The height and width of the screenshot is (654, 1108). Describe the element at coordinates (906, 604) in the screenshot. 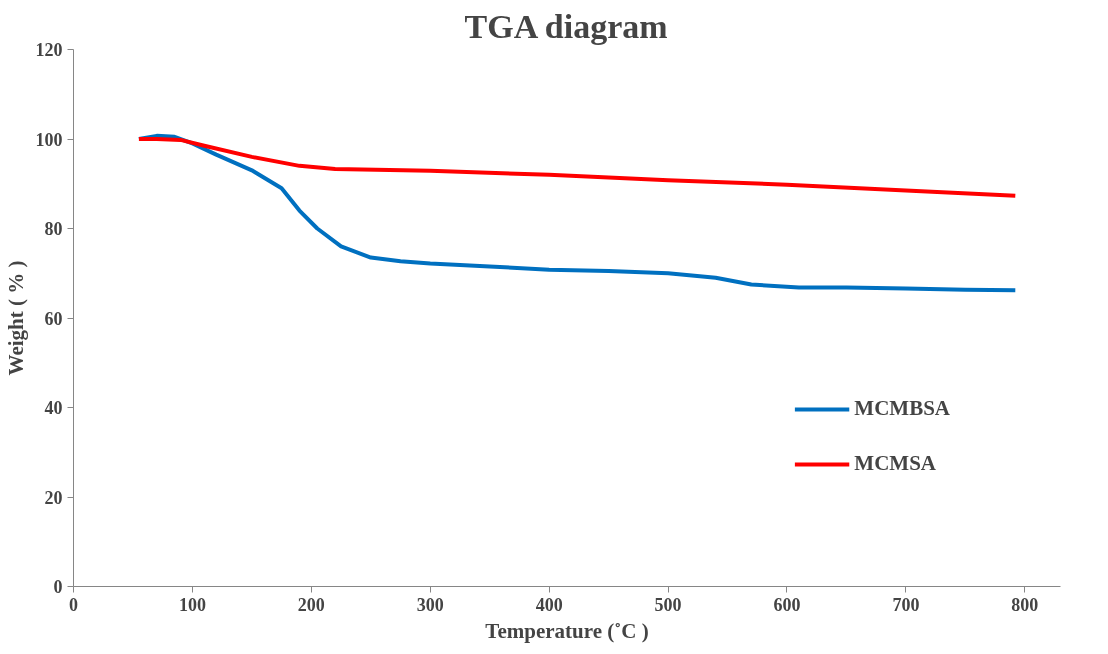

I see `x-tick-label: 700` at that location.